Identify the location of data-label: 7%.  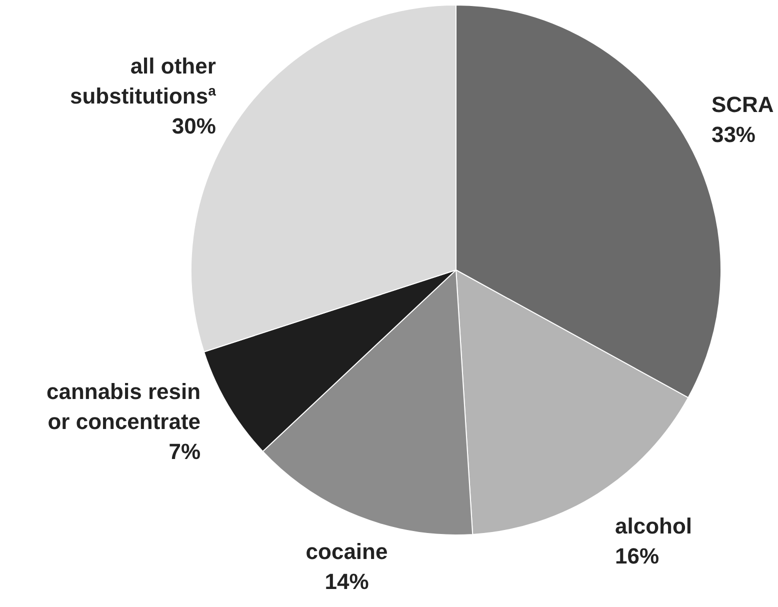
(184, 451).